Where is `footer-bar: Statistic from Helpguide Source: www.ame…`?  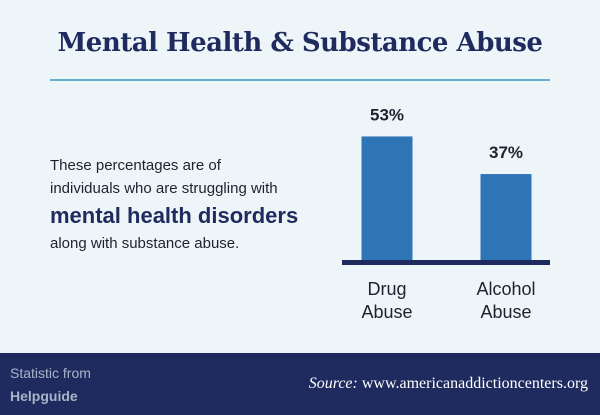
footer-bar: Statistic from Helpguide Source: www.ame… is located at coordinates (300, 384).